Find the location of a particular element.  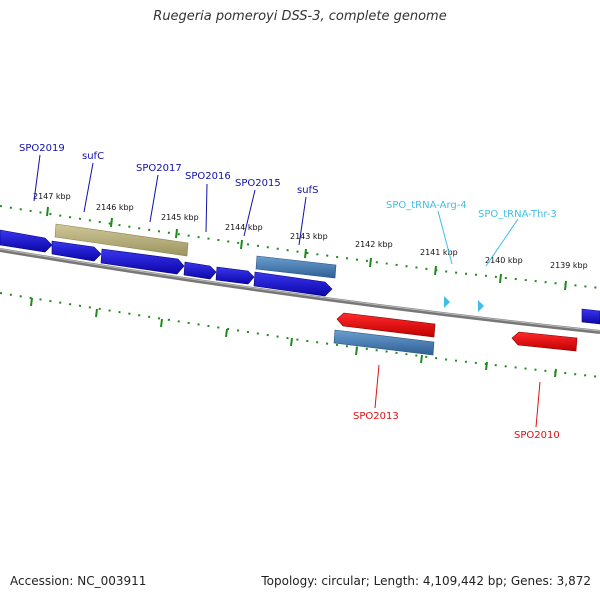

highlight-track is located at coordinates (244, 289).